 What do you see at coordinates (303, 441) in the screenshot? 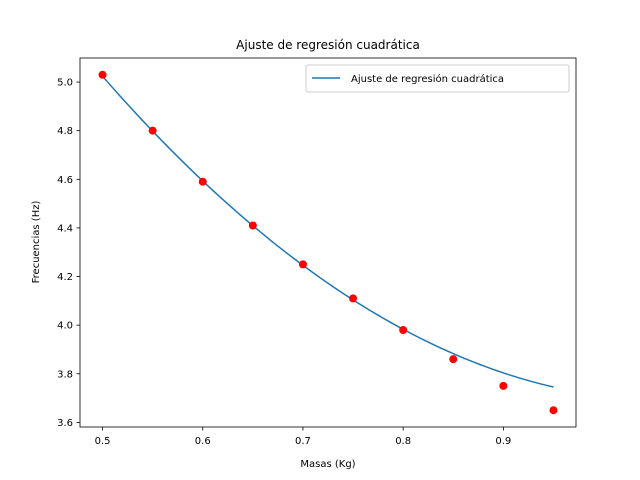
I see `x-tick-label: 0.7` at bounding box center [303, 441].